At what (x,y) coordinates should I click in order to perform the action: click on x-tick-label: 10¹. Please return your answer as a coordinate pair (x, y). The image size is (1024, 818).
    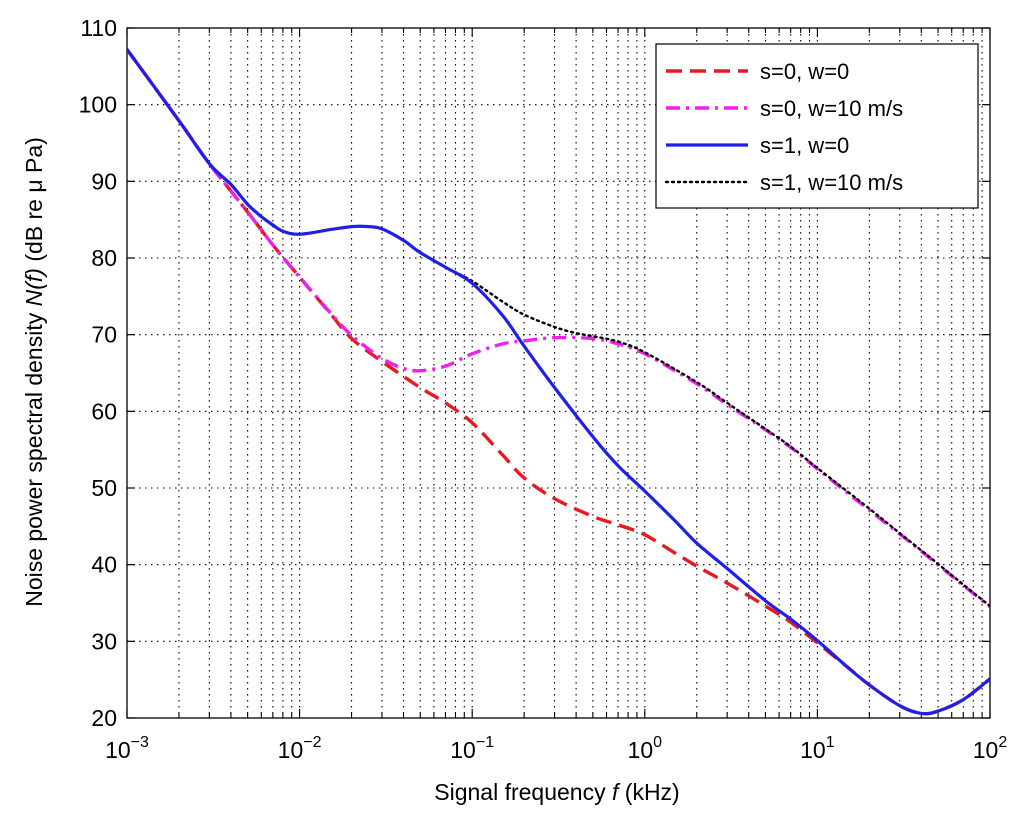
    Looking at the image, I should click on (817, 748).